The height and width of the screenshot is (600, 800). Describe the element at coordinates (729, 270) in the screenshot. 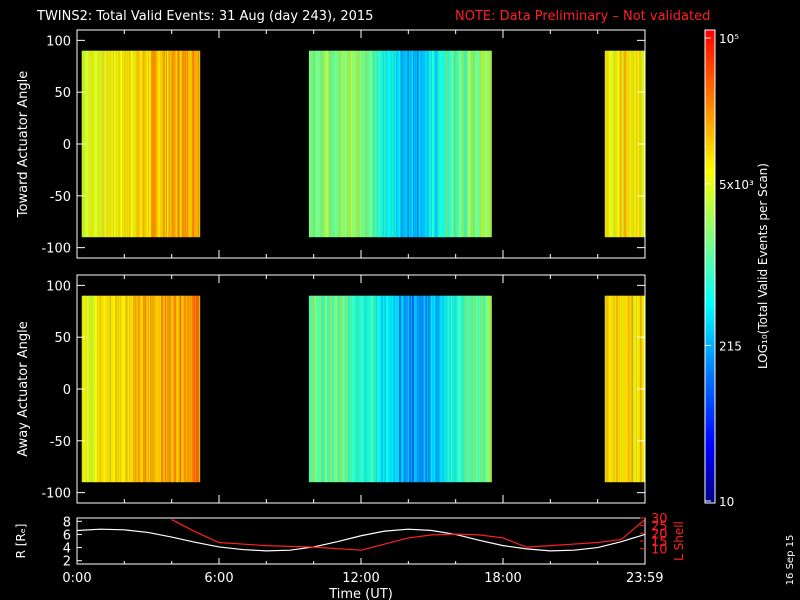

I see `colorbar-ticks: 10⁵ 5x10³ 215 10` at that location.